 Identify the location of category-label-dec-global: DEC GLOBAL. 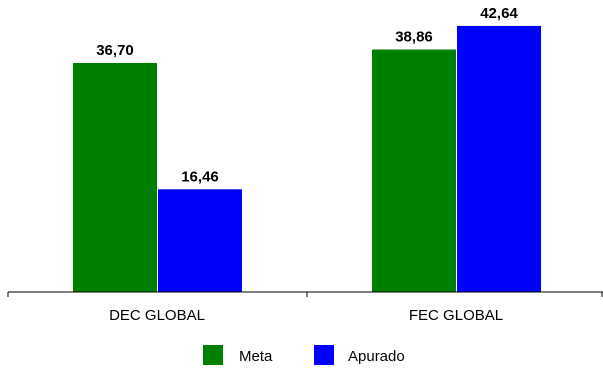
(157, 315).